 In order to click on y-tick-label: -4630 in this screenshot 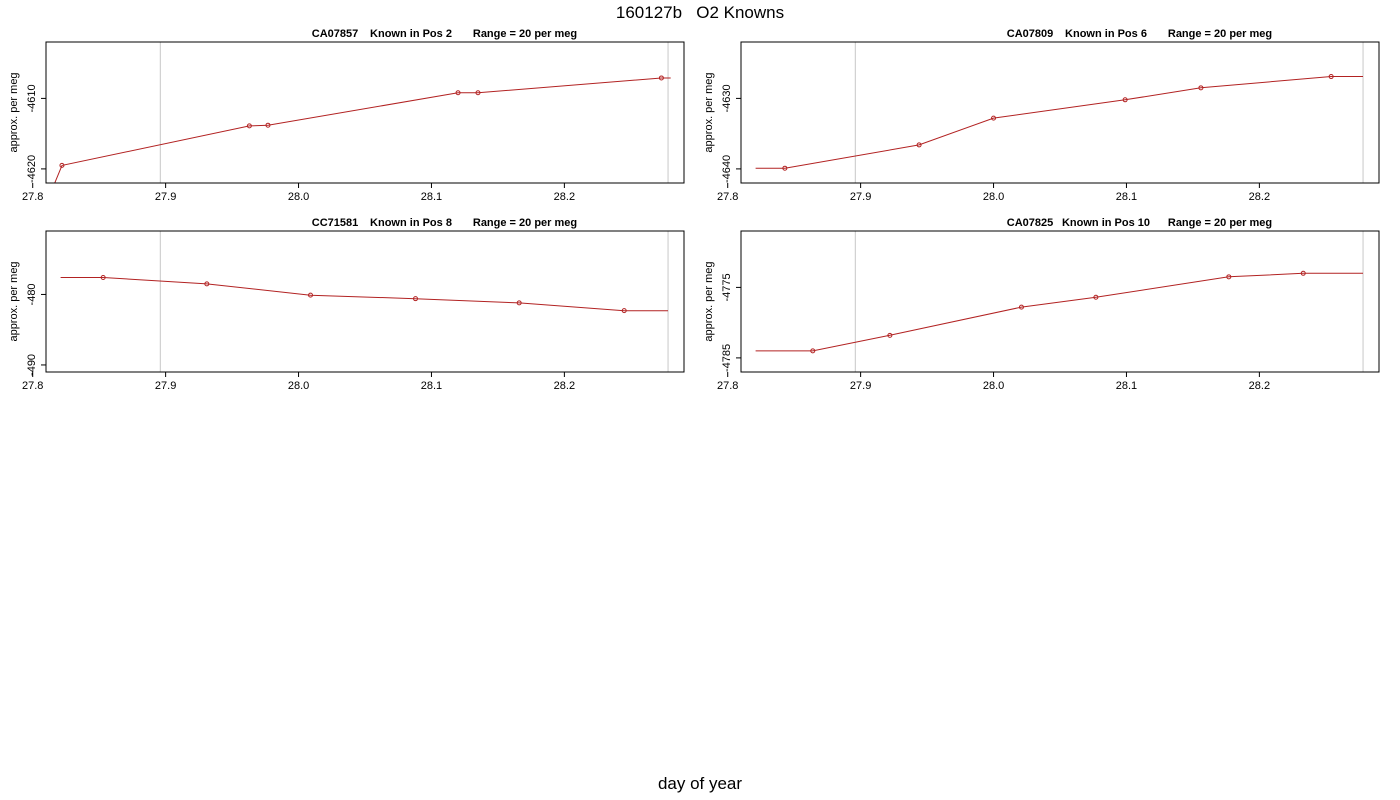, I will do `click(727, 98)`.